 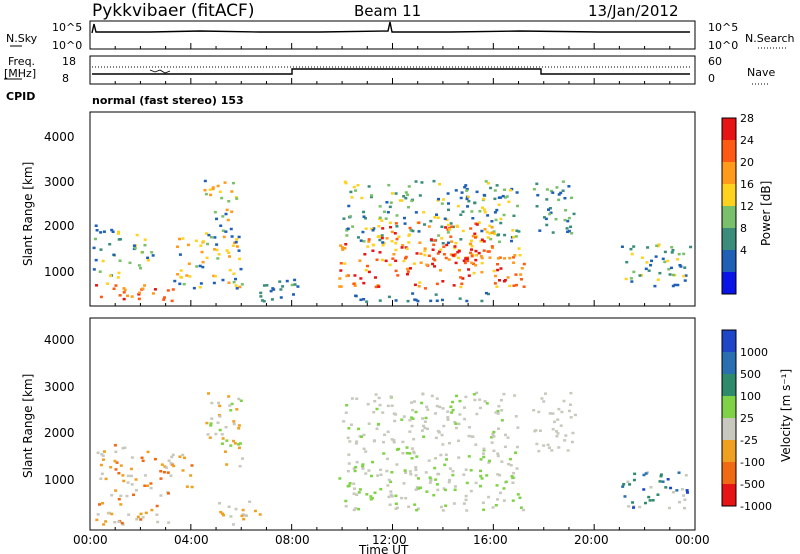 I want to click on freq-tick-top: 18, so click(x=69, y=61).